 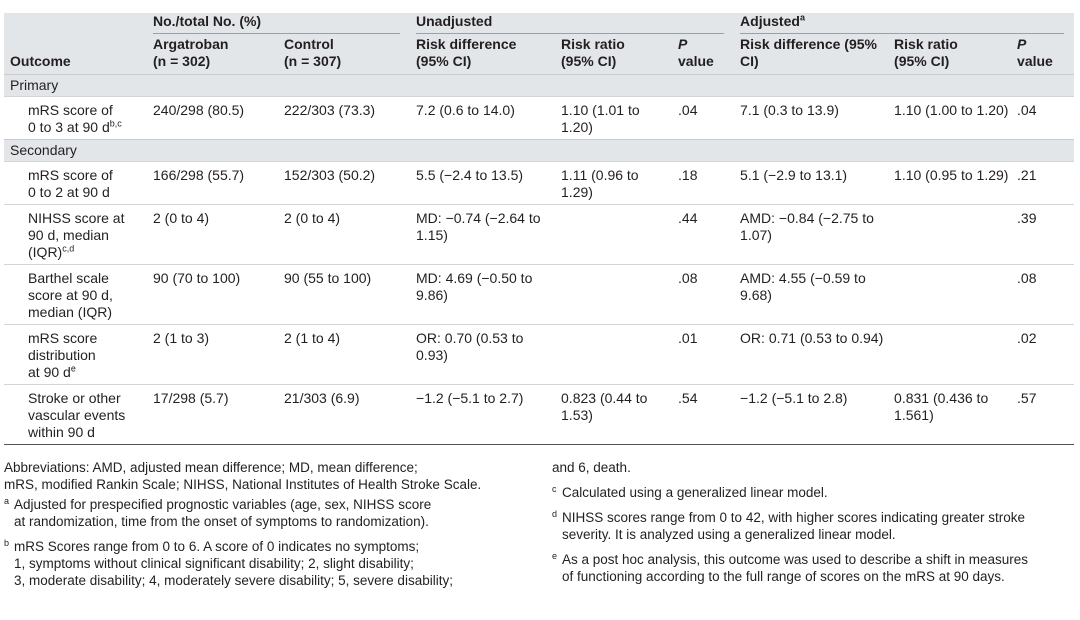 I want to click on adjusted-risk-difference-cell: OR: 0.71 (0.53 to 0.94), so click(x=811, y=354).